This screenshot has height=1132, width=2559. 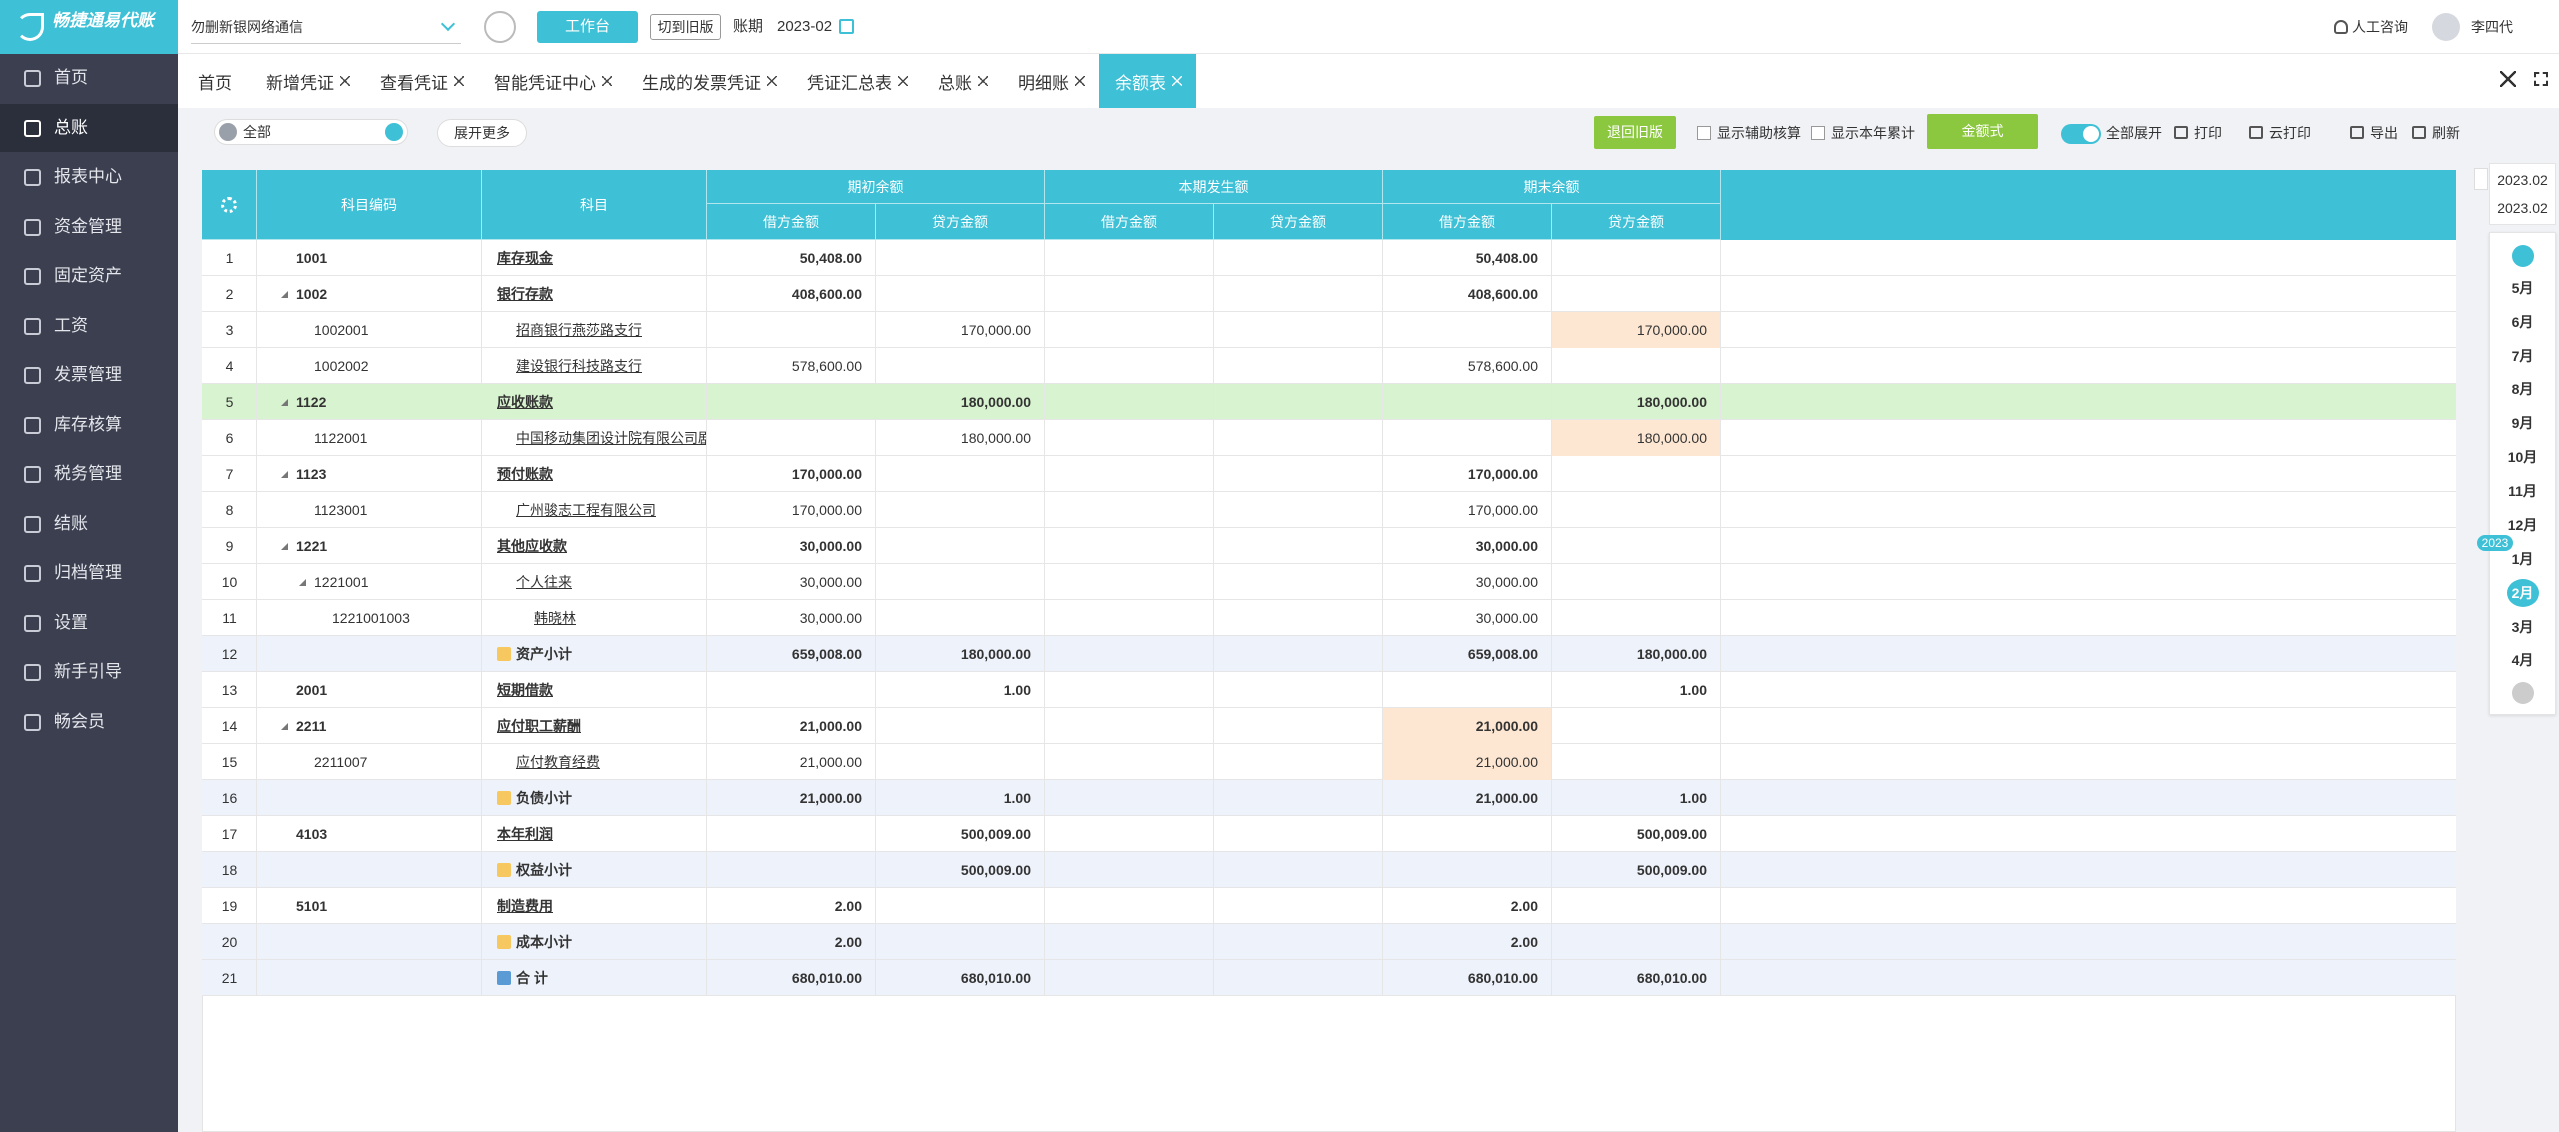 What do you see at coordinates (539, 726) in the screenshot?
I see `account-name: 应付职工薪酬` at bounding box center [539, 726].